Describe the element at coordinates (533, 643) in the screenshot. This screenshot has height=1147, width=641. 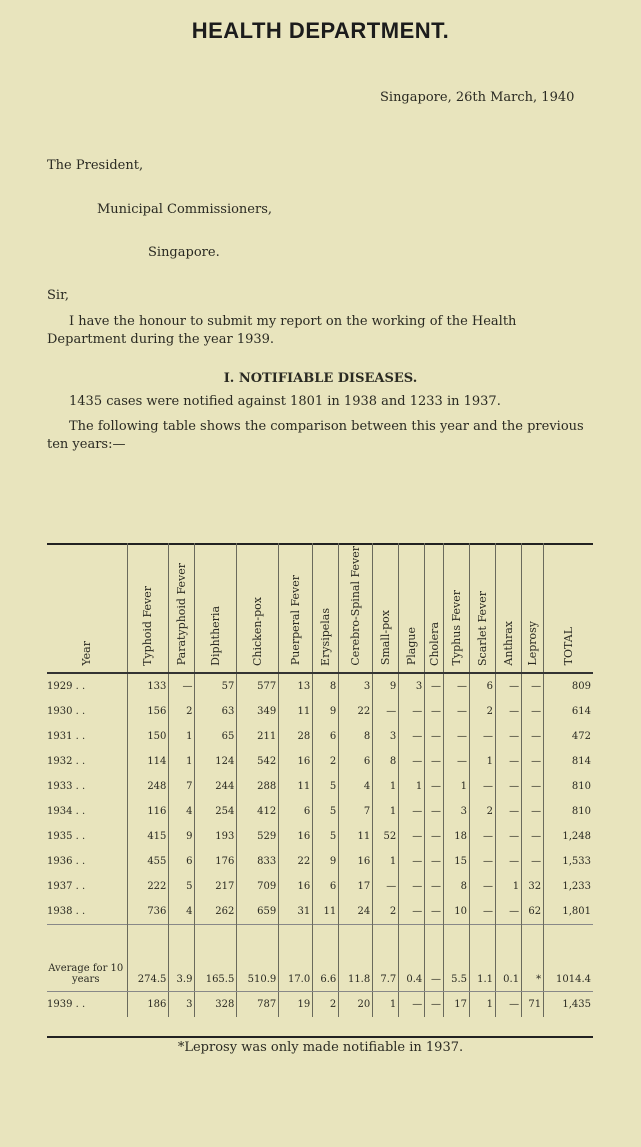
I see `column-header-label: Leprosy` at that location.